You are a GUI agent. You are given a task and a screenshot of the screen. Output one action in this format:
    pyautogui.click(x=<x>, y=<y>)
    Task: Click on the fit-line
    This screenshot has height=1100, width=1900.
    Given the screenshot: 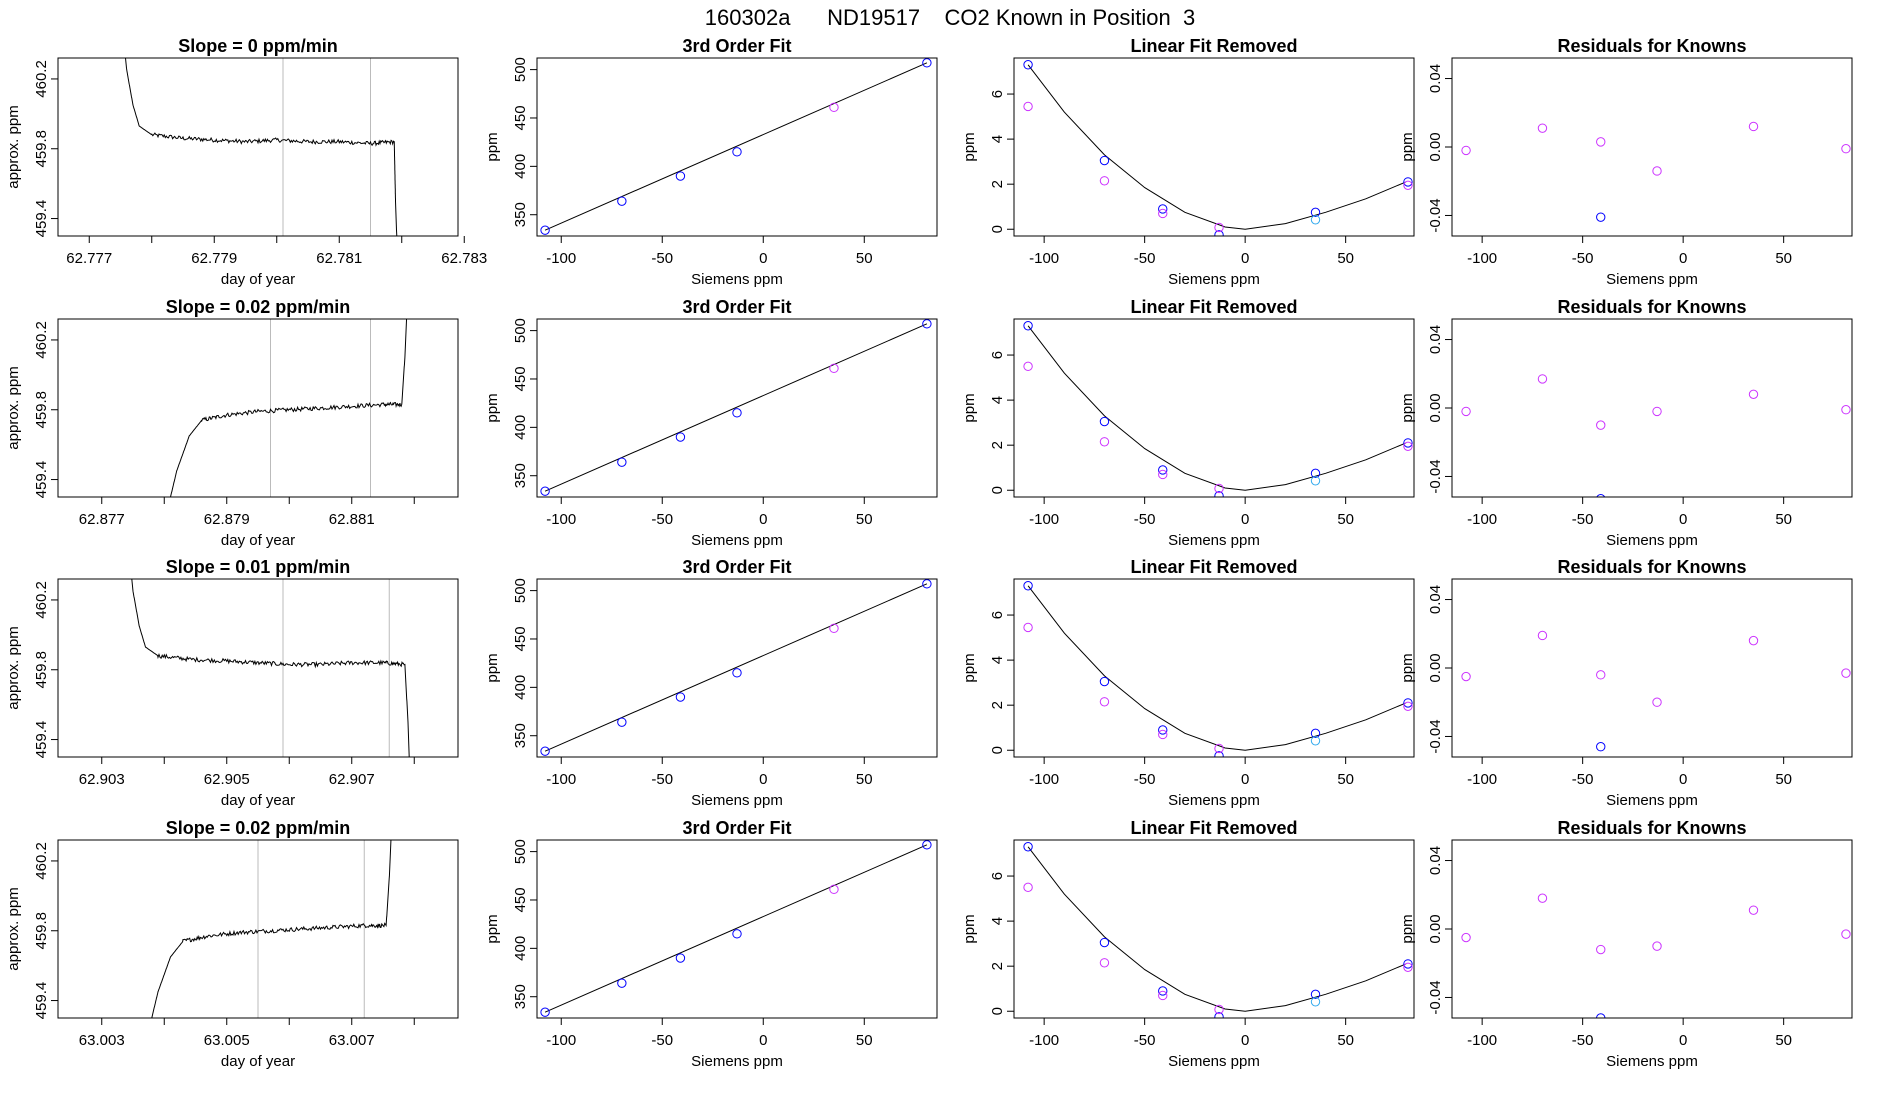 What is the action you would take?
    pyautogui.click(x=736, y=407)
    